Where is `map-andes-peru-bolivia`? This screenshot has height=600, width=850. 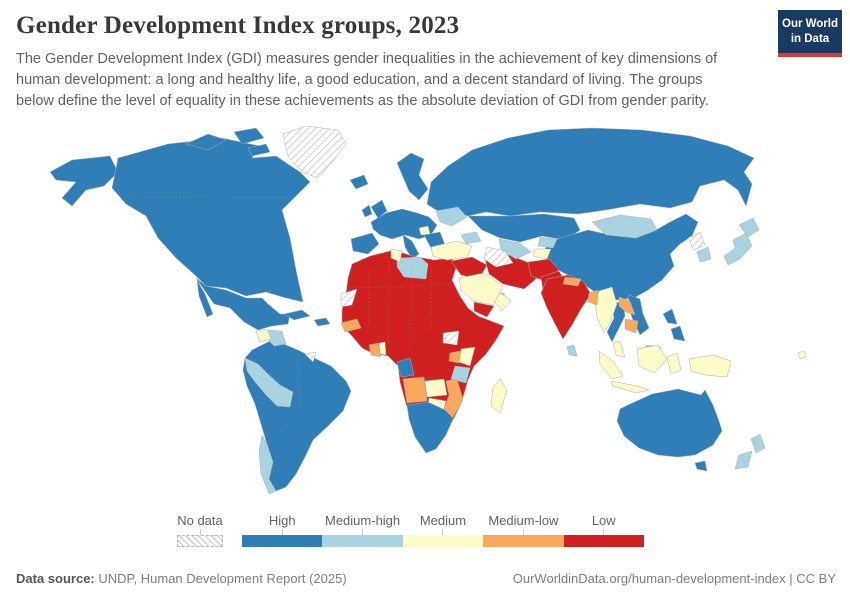 map-andes-peru-bolivia is located at coordinates (269, 382).